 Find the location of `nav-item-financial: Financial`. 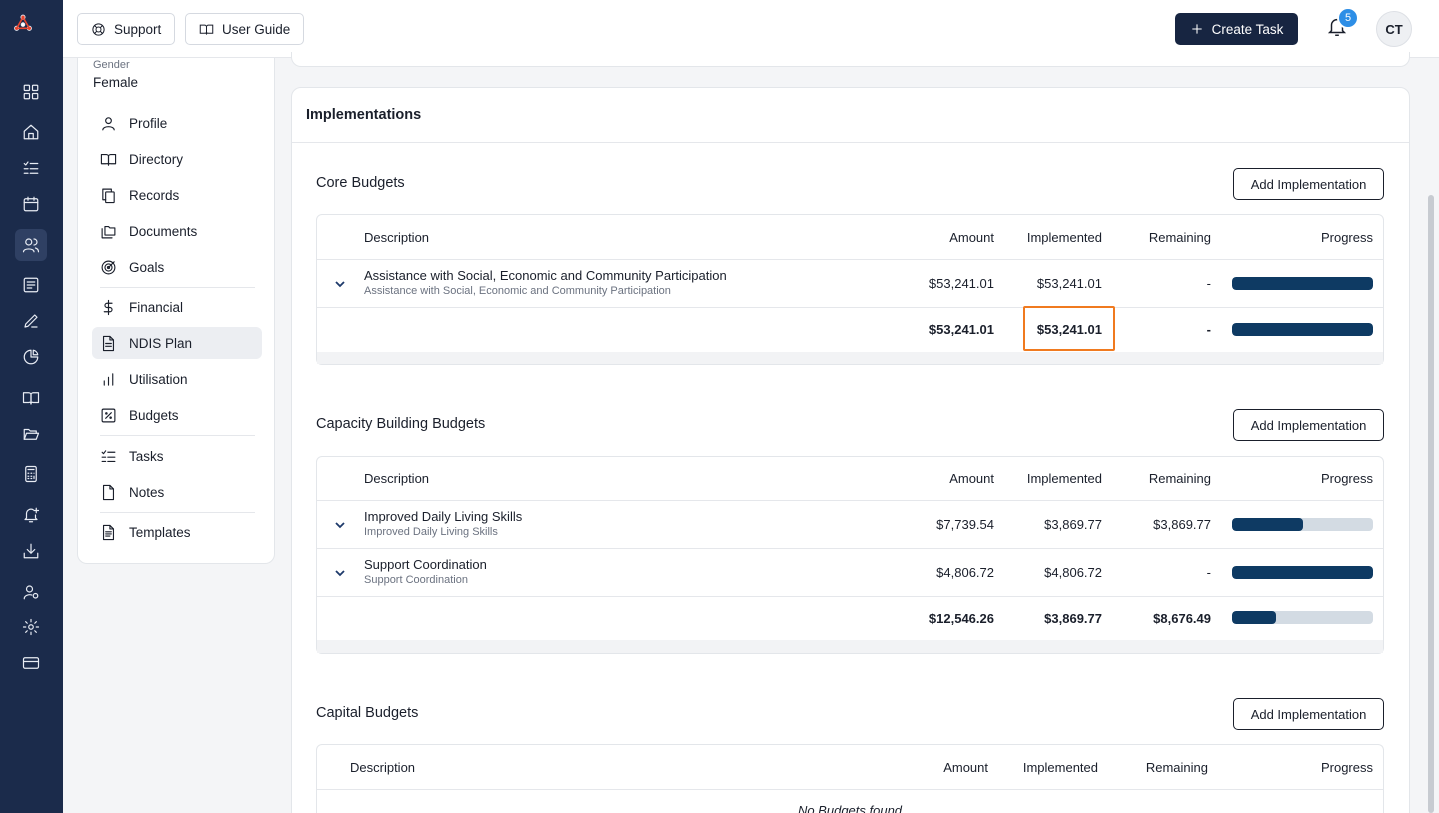

nav-item-financial: Financial is located at coordinates (177, 307).